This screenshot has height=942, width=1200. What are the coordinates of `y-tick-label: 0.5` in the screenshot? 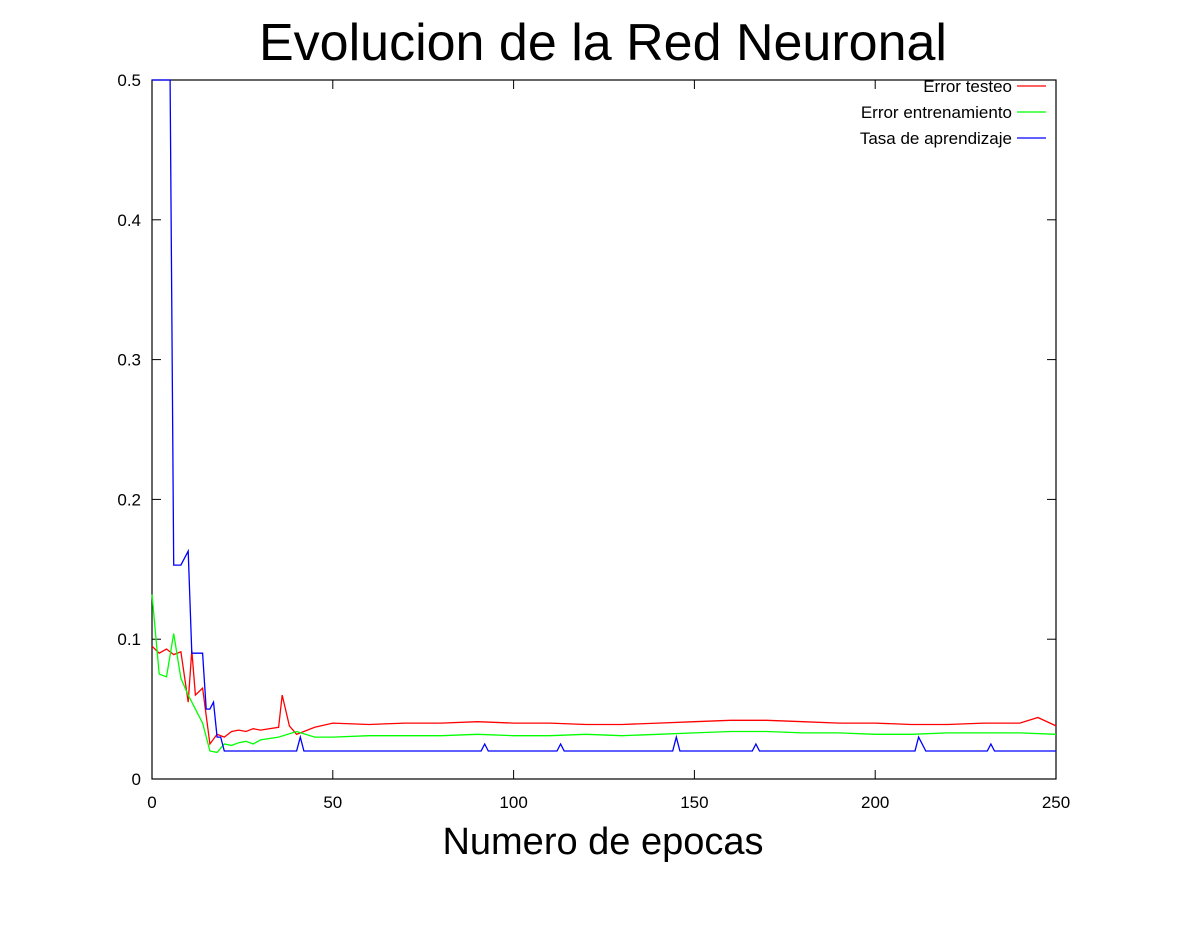 It's located at (129, 80).